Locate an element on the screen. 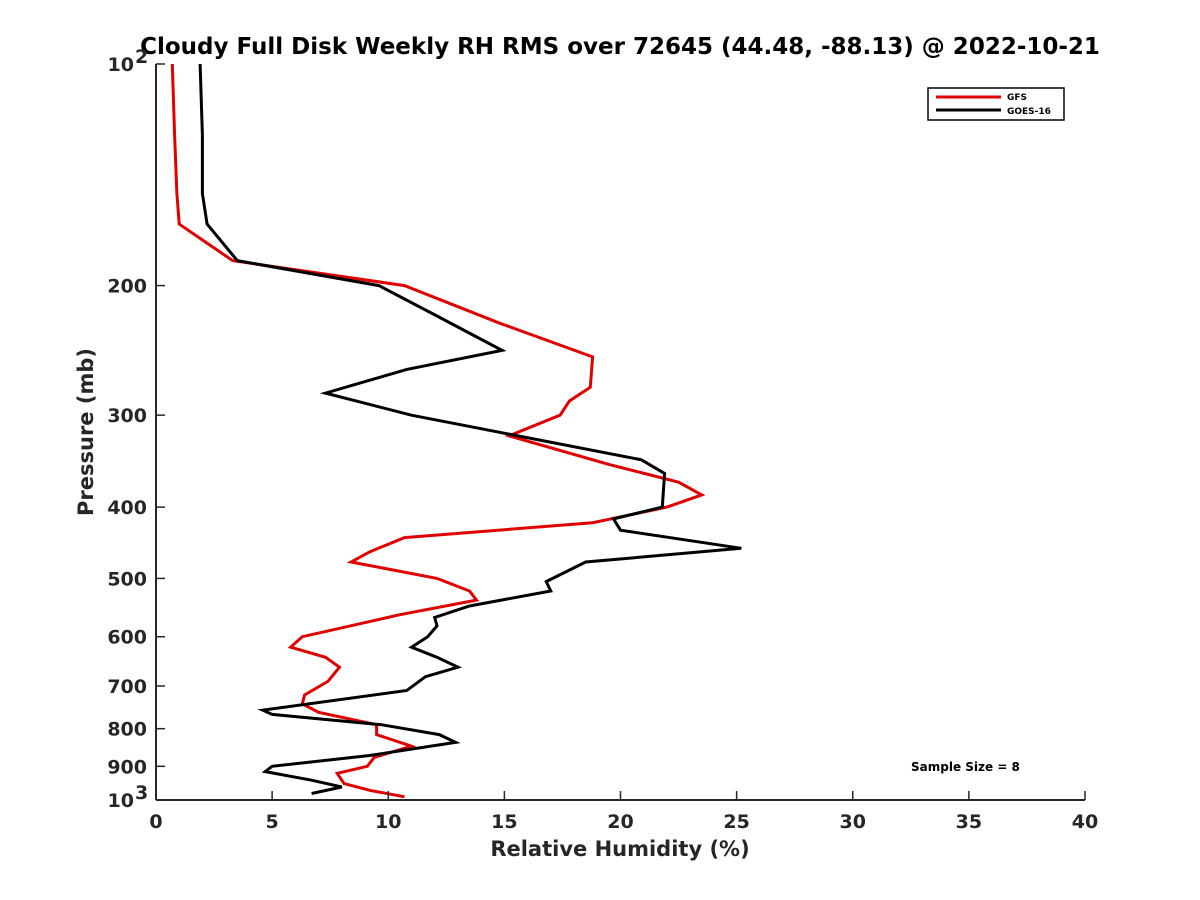 The image size is (1200, 900). legend: GFS GOES-16 is located at coordinates (996, 104).